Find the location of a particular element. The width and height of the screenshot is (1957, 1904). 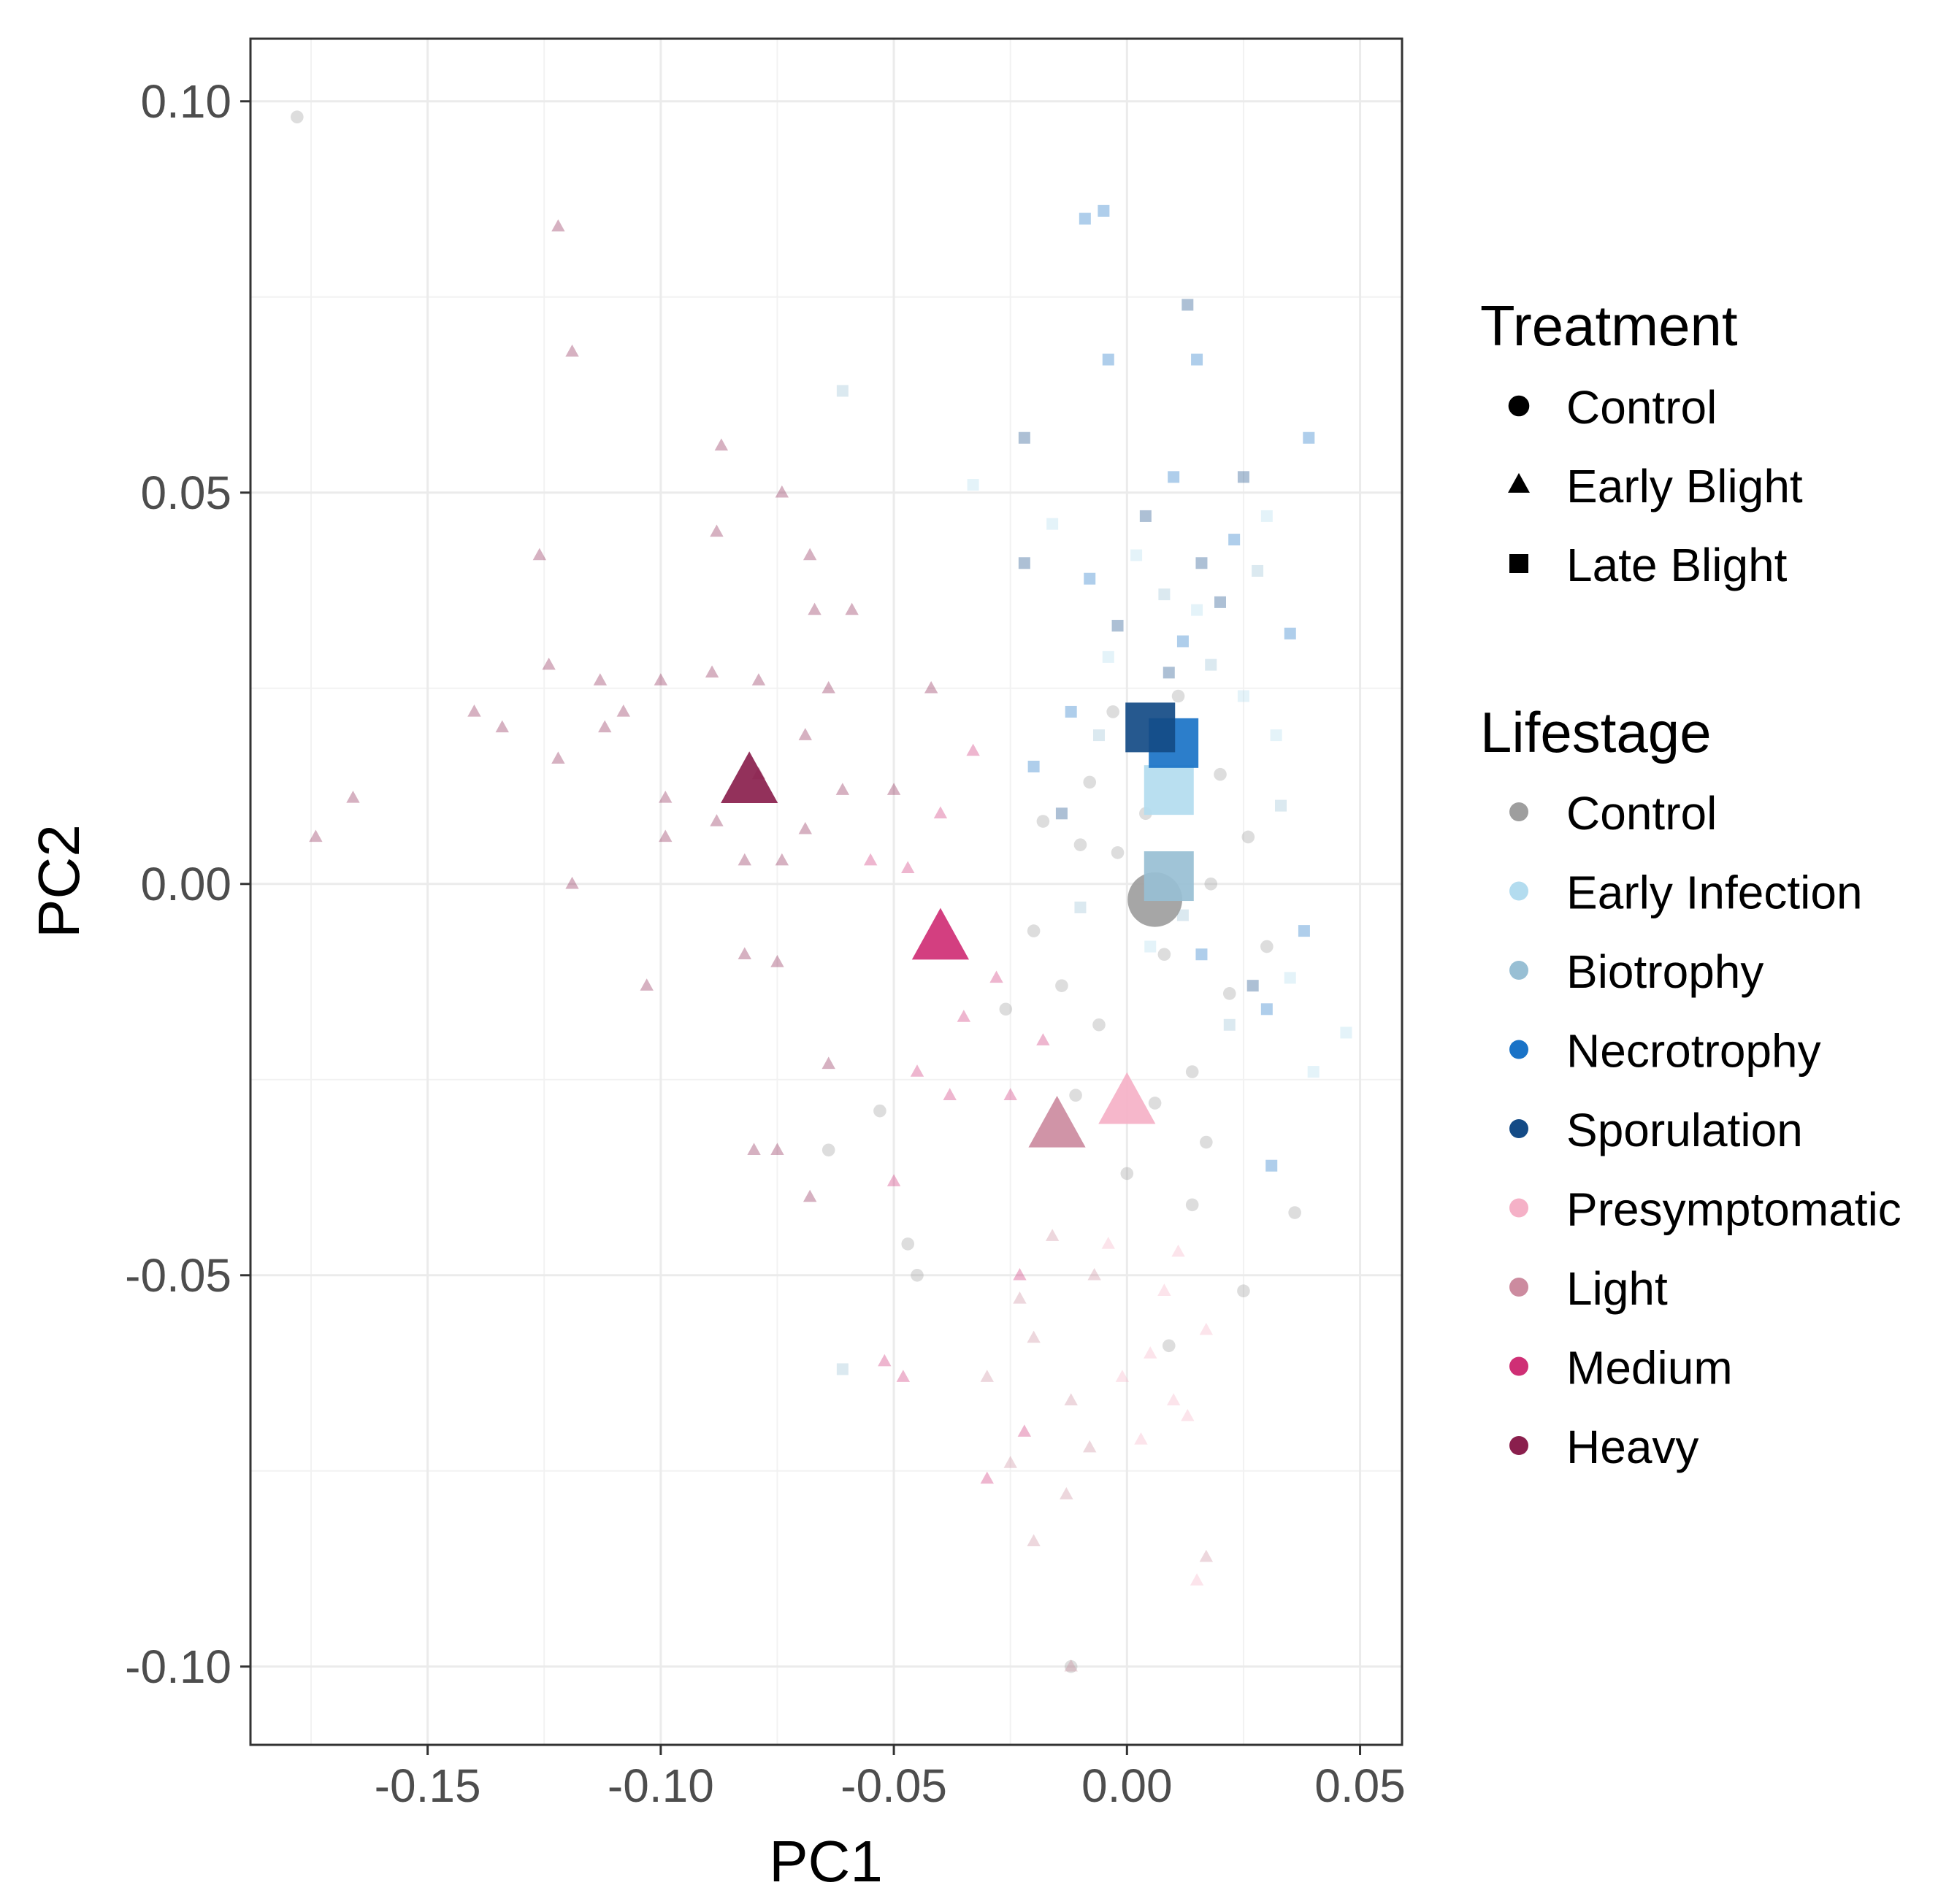

y-axis-tick-label: -0.10 is located at coordinates (178, 1666).